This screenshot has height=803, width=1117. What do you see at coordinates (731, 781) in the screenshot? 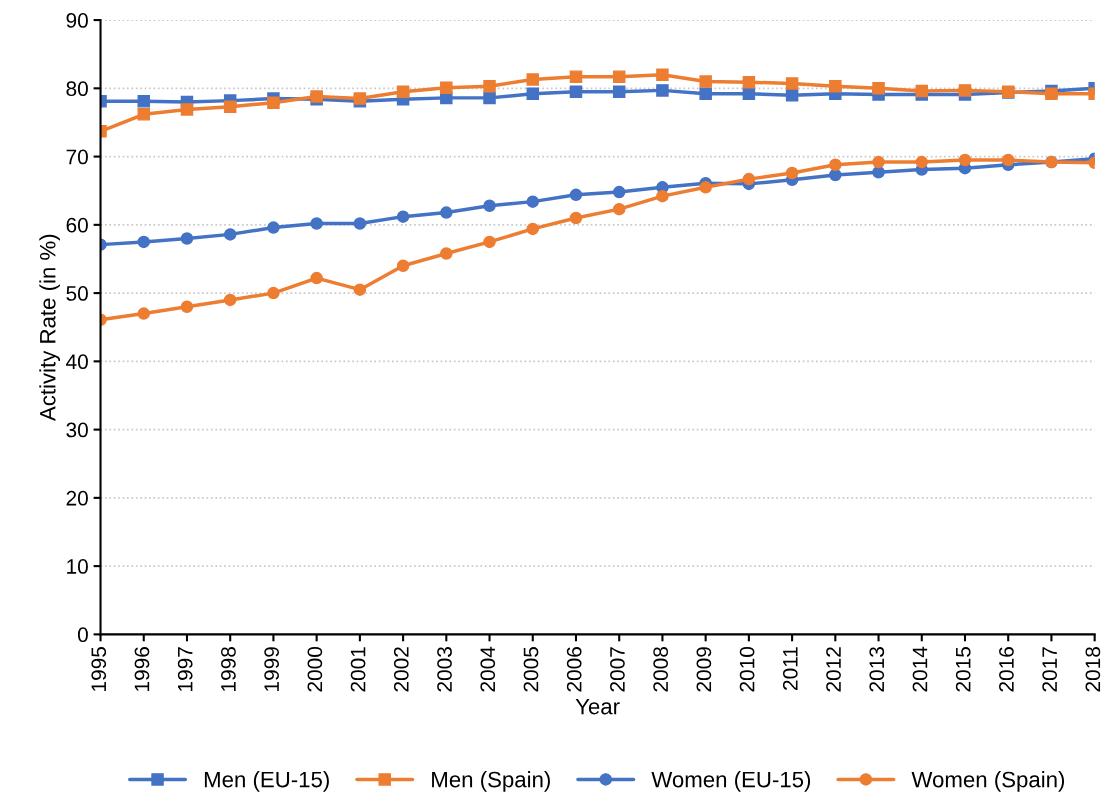
I see `legend-label: Women (EU-15)` at bounding box center [731, 781].